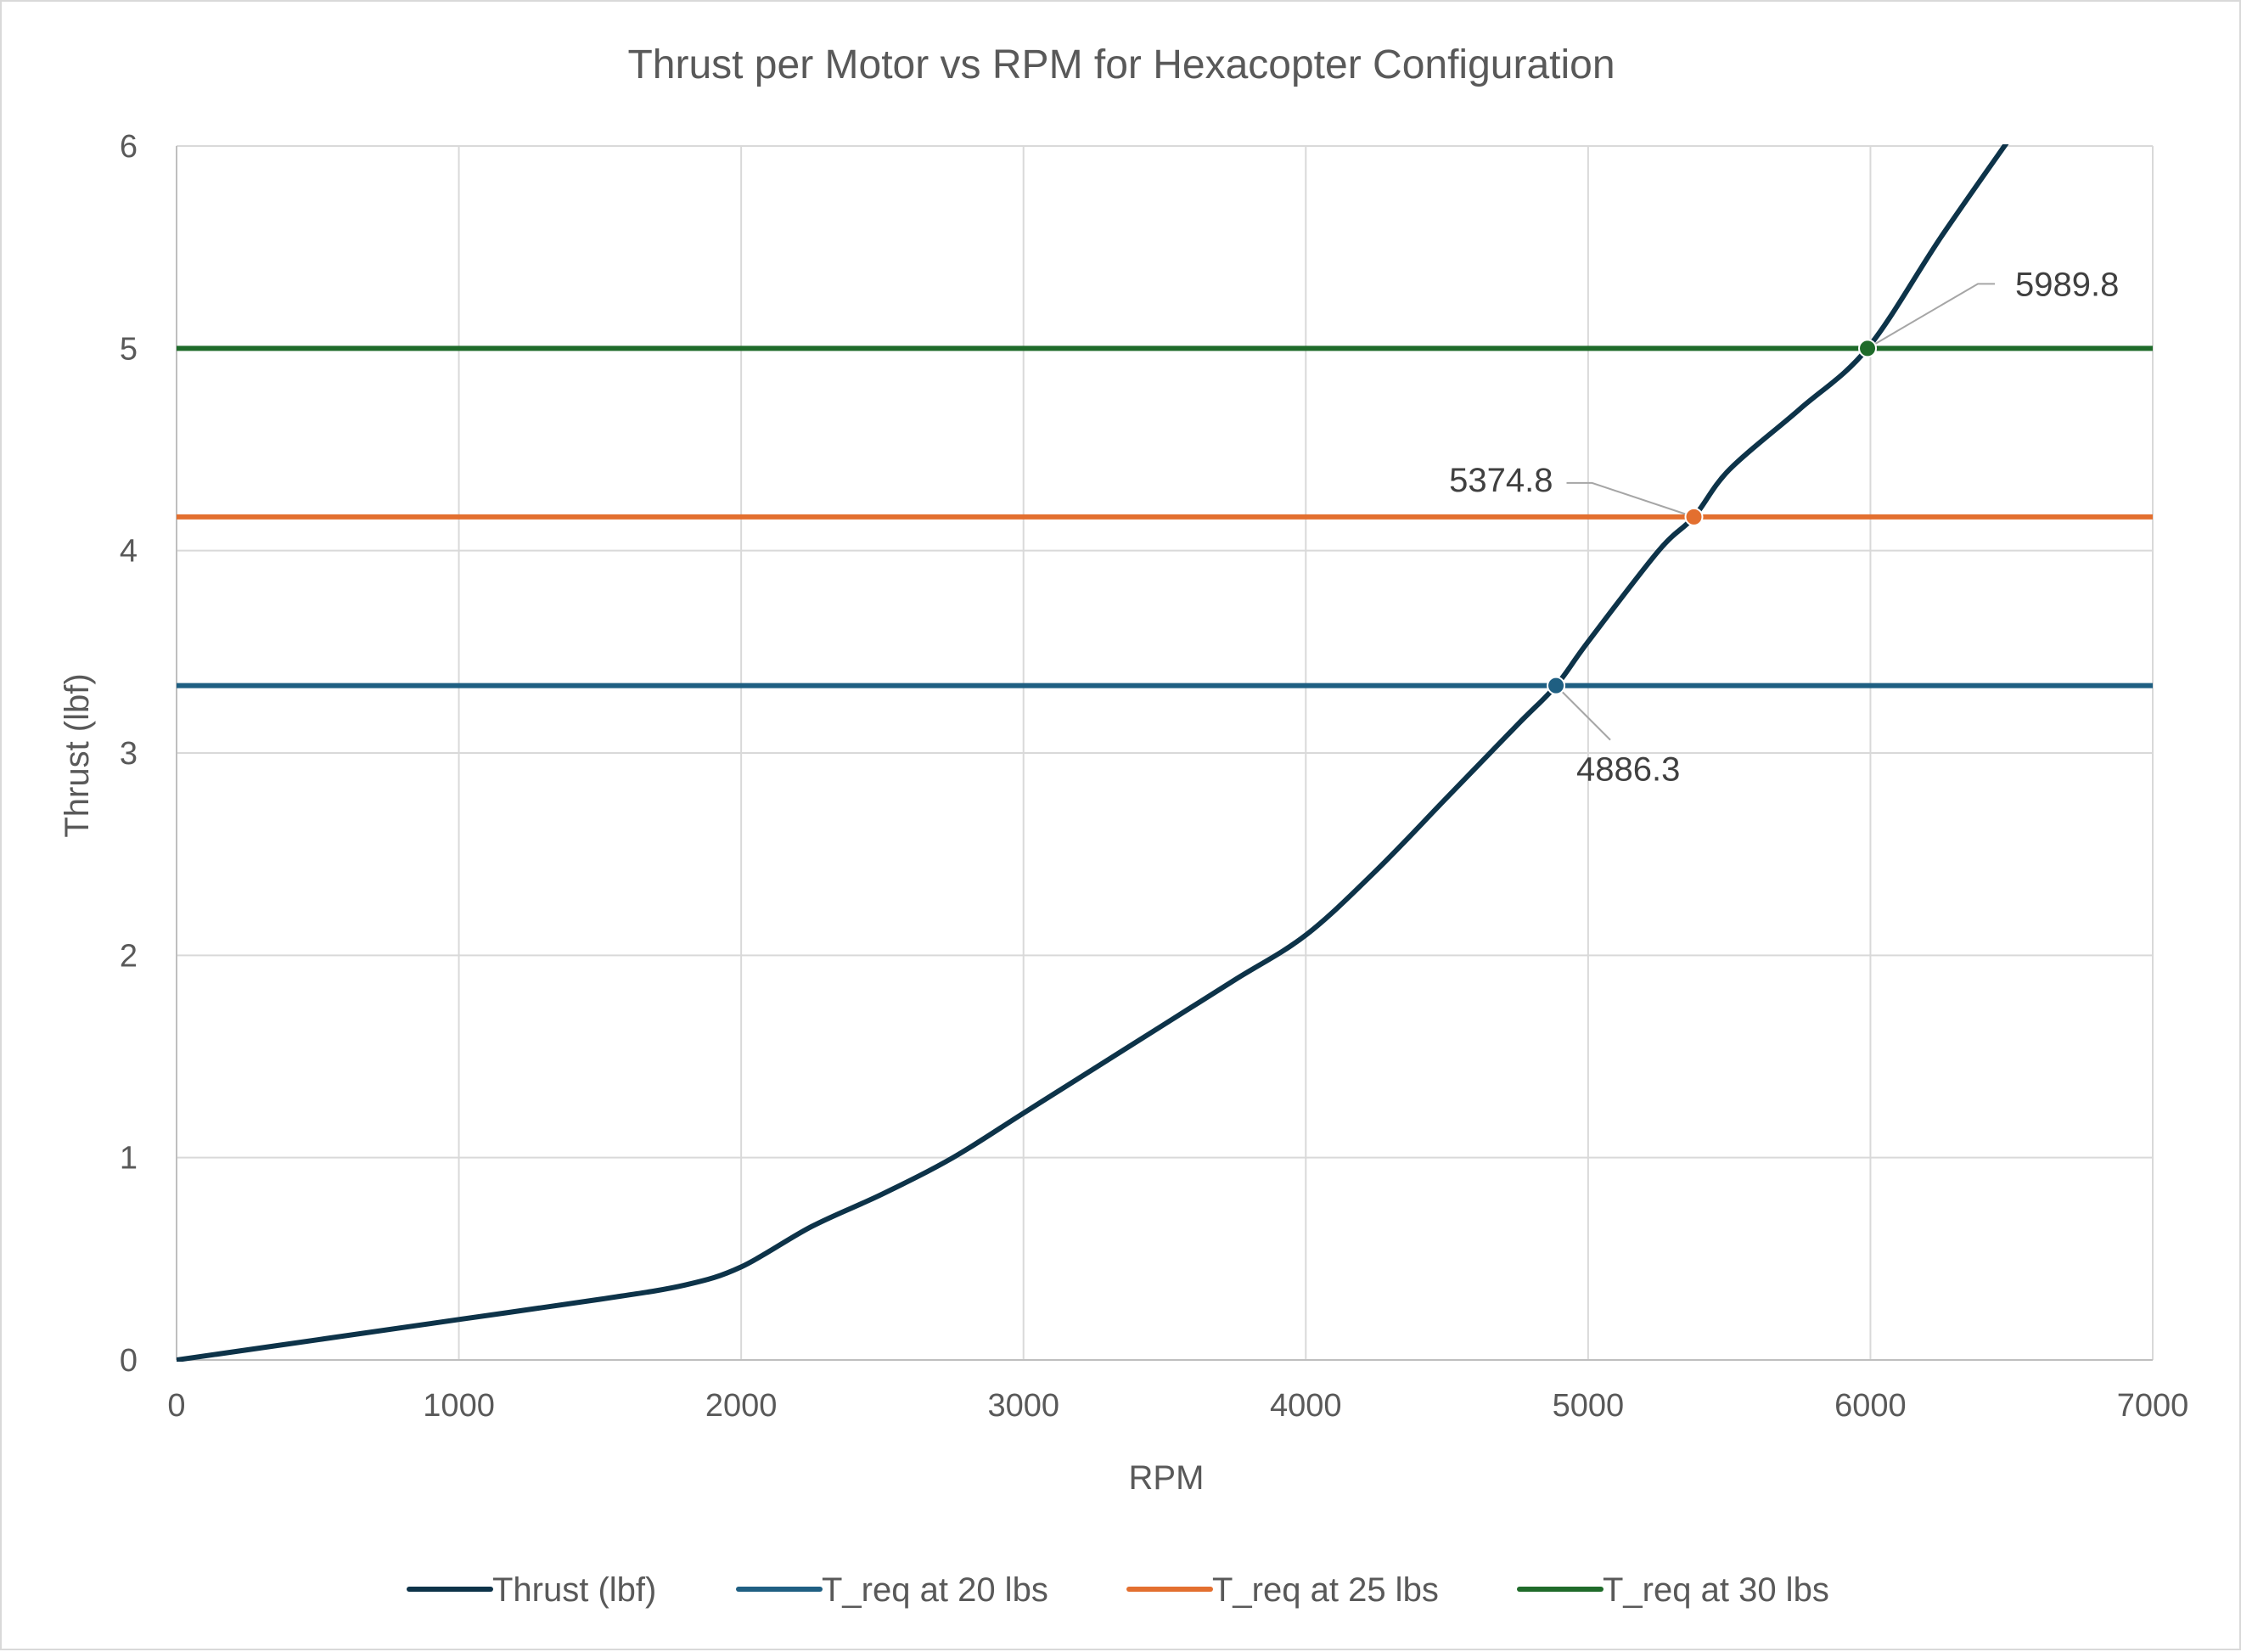 The width and height of the screenshot is (2241, 1652). I want to click on legend-label-2: T_req at 25 lbs, so click(1325, 1590).